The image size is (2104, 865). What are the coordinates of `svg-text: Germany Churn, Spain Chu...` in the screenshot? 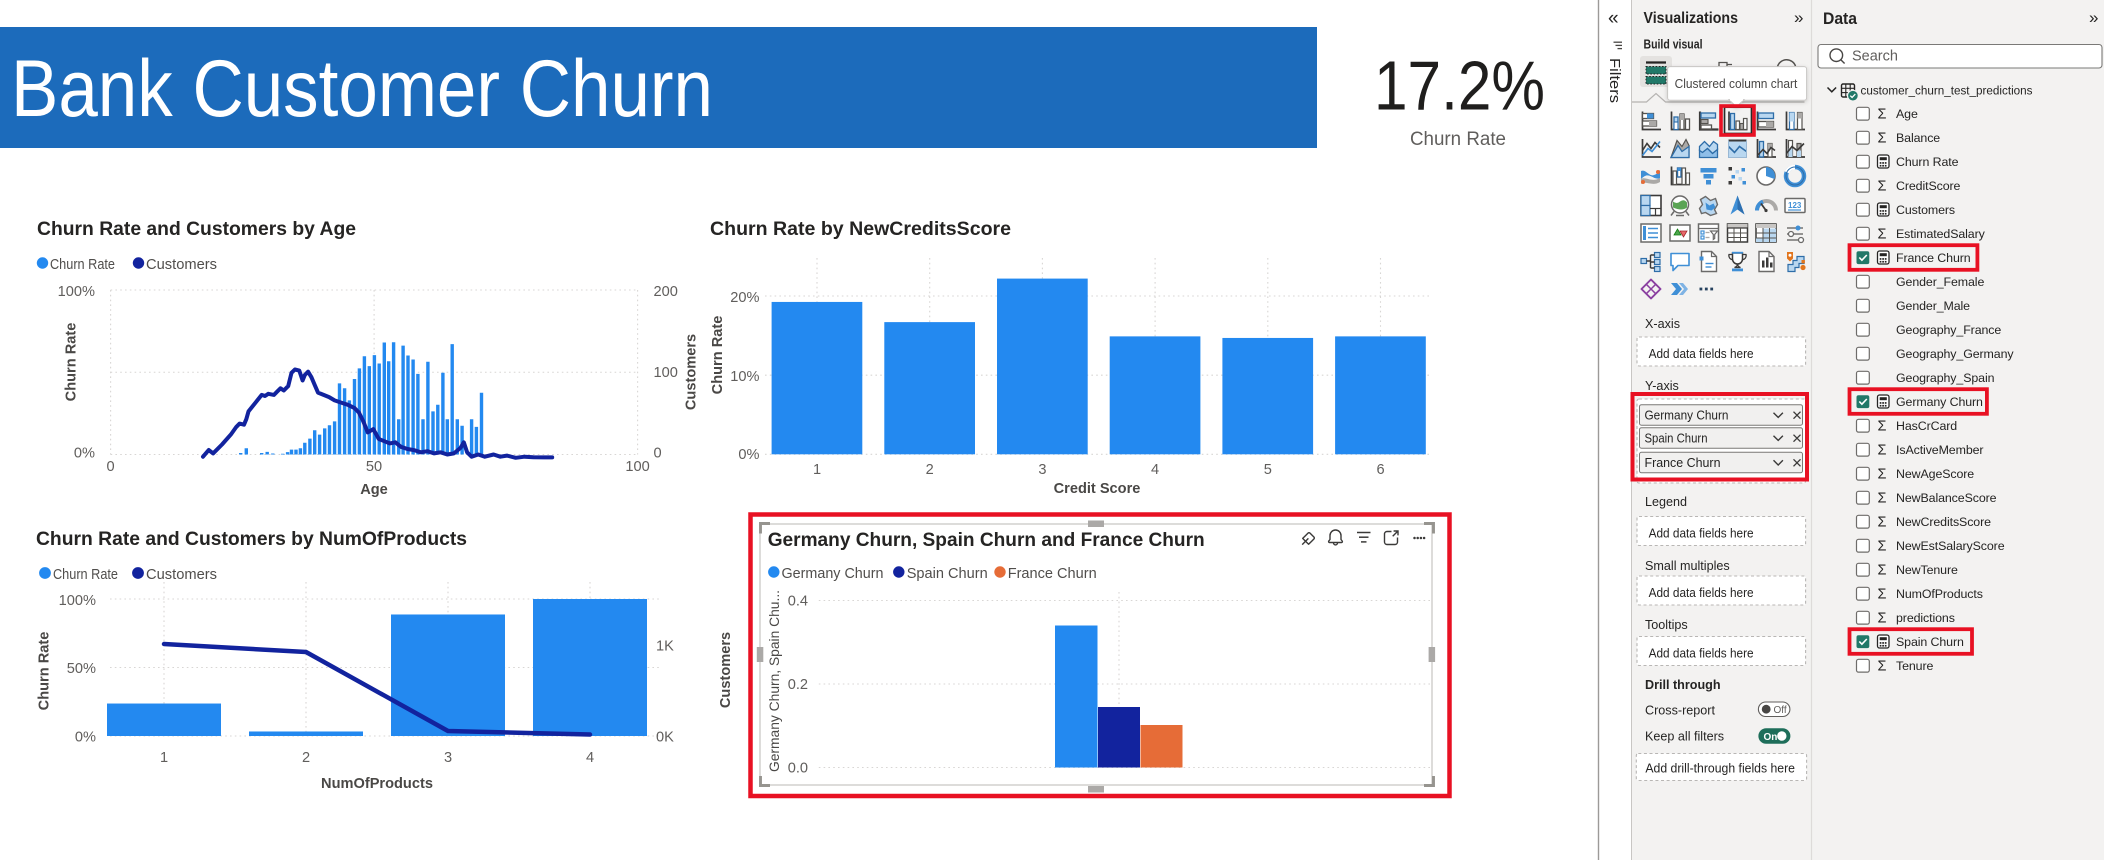 It's located at (774, 681).